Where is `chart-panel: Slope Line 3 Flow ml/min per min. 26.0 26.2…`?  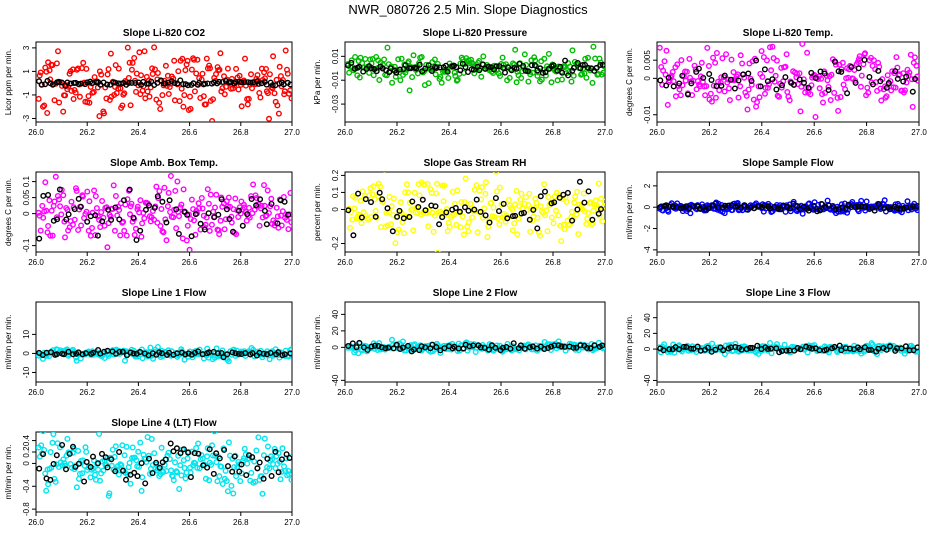
chart-panel: Slope Line 3 Flow ml/min per min. 26.0 26.2… is located at coordinates (776, 342).